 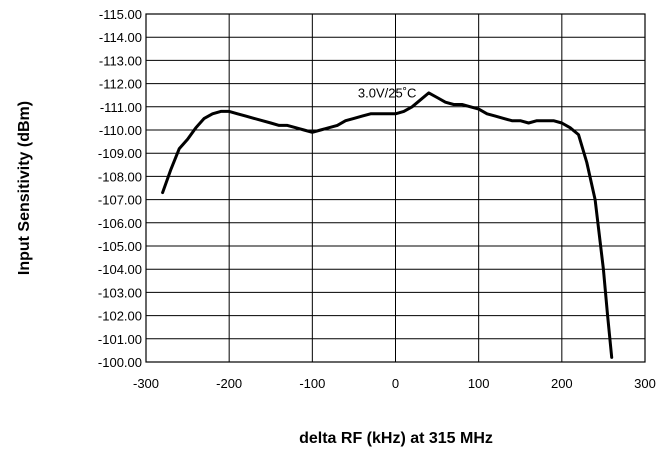 I want to click on y-tick-label: -108.00, so click(x=120, y=176).